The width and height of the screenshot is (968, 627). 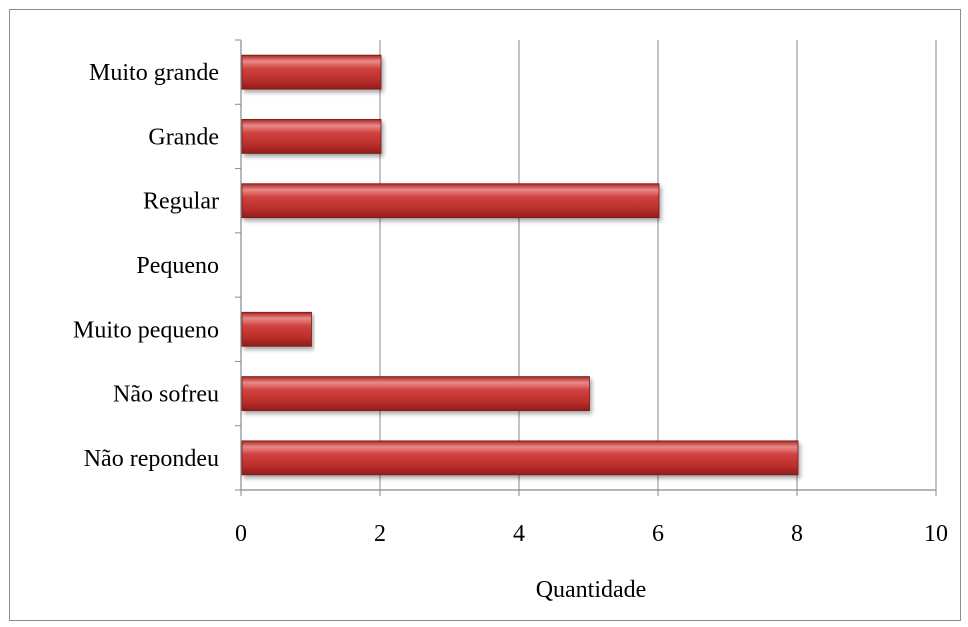 I want to click on category-label: Muito grande, so click(x=154, y=73).